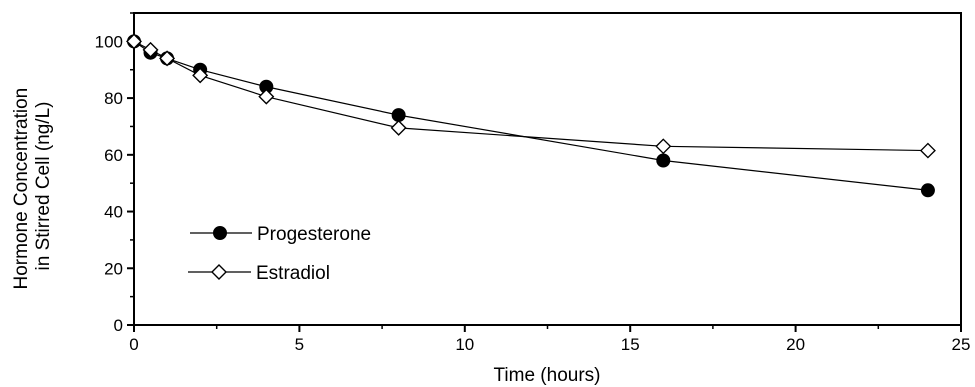 The image size is (975, 387). Describe the element at coordinates (293, 273) in the screenshot. I see `legend-label-estradiol: Estradiol` at that location.